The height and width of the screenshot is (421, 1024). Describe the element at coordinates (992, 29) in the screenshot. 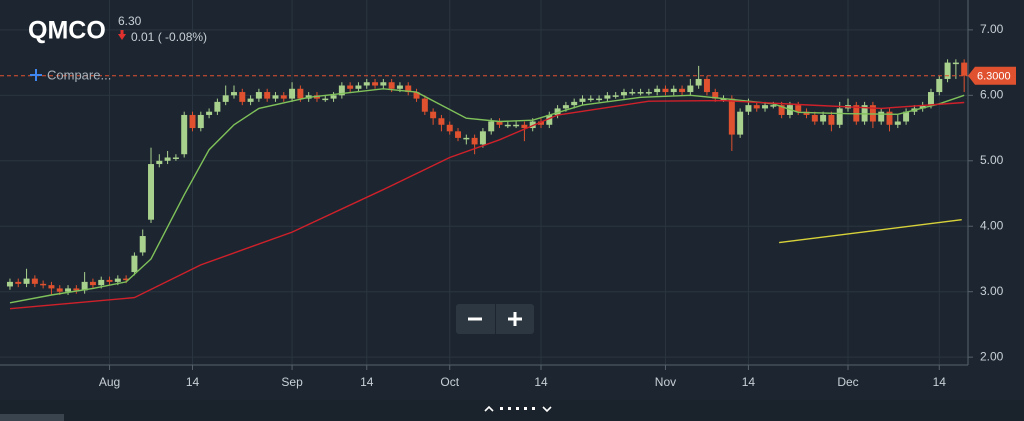

I see `y-tick-label: 7.00` at that location.